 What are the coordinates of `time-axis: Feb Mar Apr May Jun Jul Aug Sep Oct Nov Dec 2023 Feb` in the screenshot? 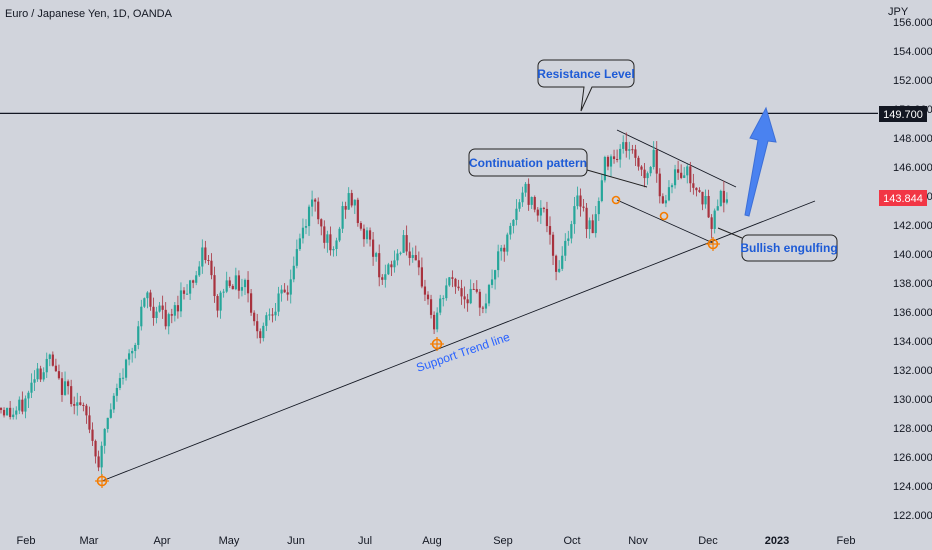 It's located at (436, 541).